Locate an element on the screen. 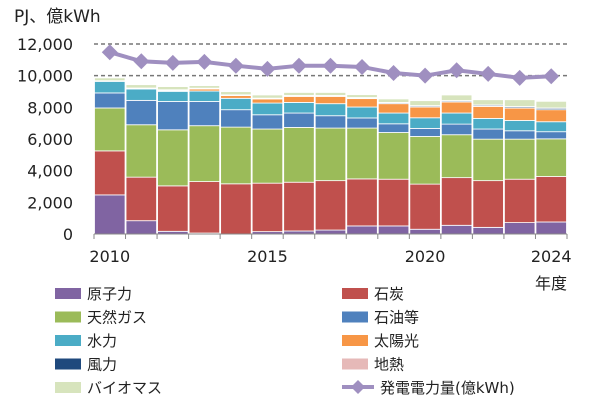 The height and width of the screenshot is (410, 600). legend-label: 原子力 is located at coordinates (109, 294).